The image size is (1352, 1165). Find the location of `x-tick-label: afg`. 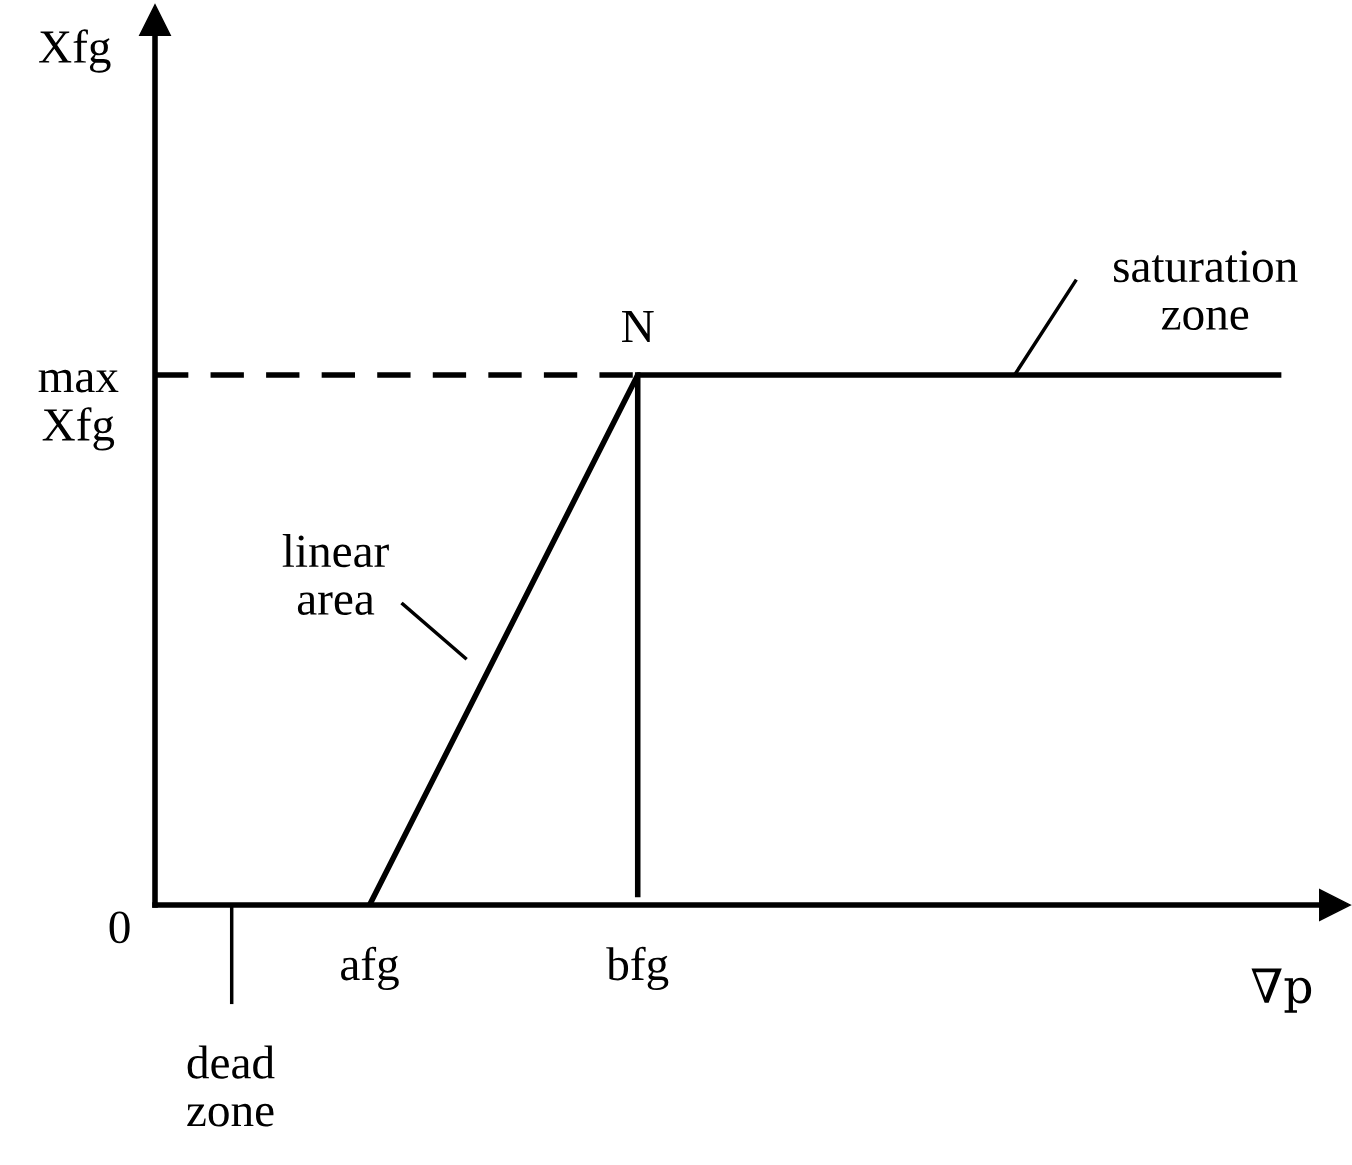

x-tick-label: afg is located at coordinates (370, 968).